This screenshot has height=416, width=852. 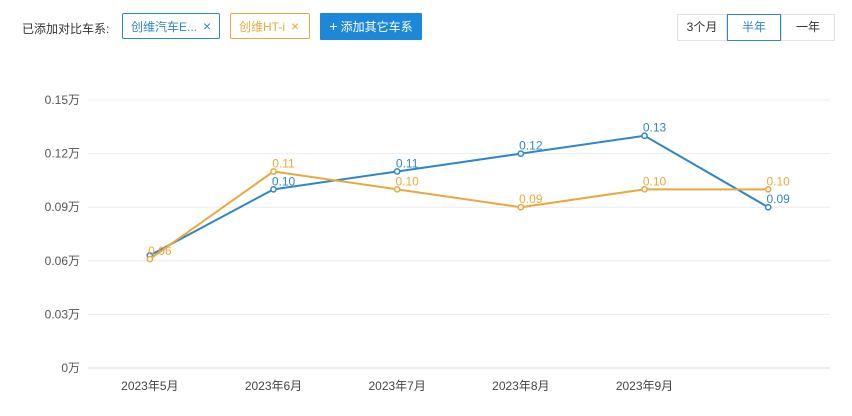 What do you see at coordinates (262, 27) in the screenshot?
I see `tag-label: 创维HT-i` at bounding box center [262, 27].